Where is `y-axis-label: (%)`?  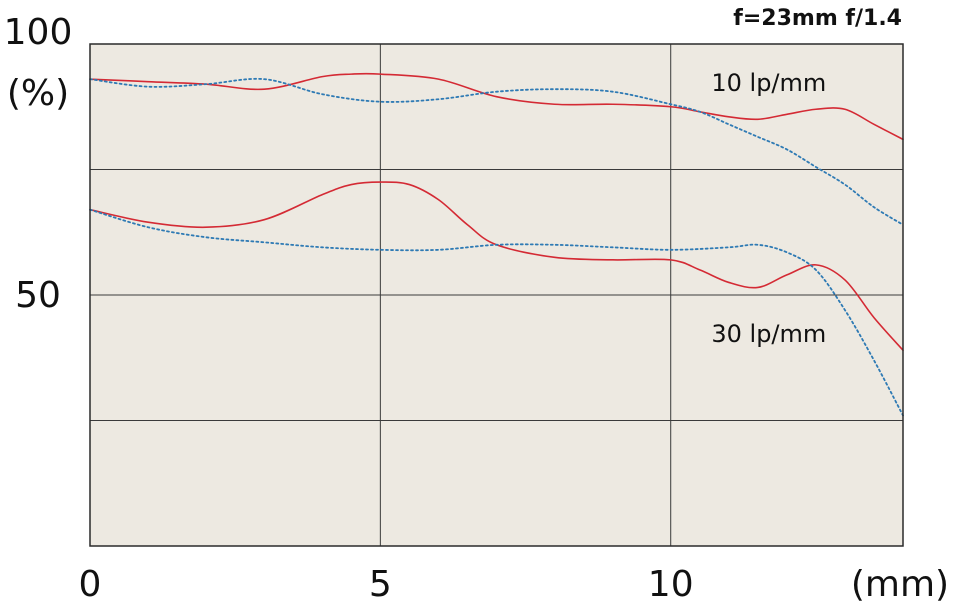
y-axis-label: (%) is located at coordinates (38, 93).